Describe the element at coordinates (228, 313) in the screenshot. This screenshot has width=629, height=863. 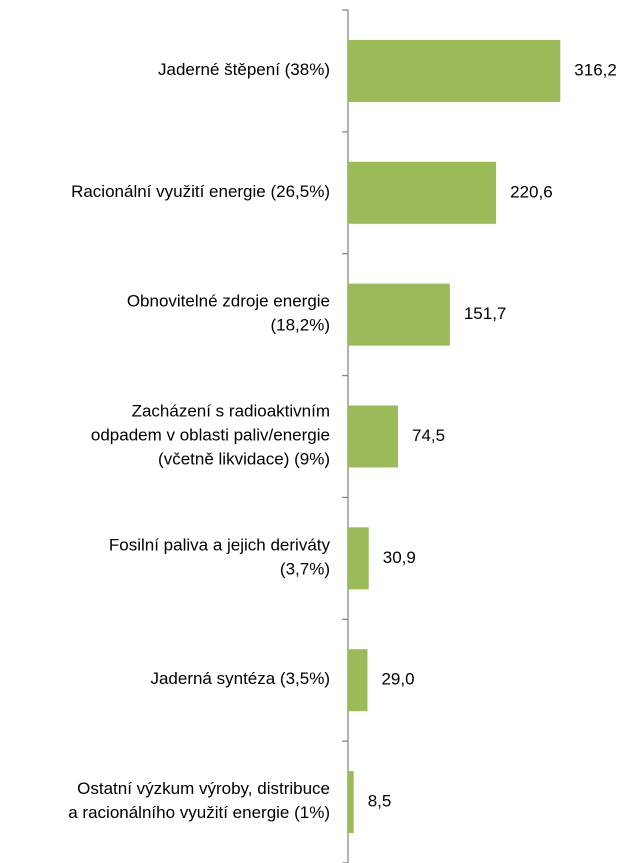
I see `category-label: Obnovitelné zdroje energie (18,2%)` at that location.